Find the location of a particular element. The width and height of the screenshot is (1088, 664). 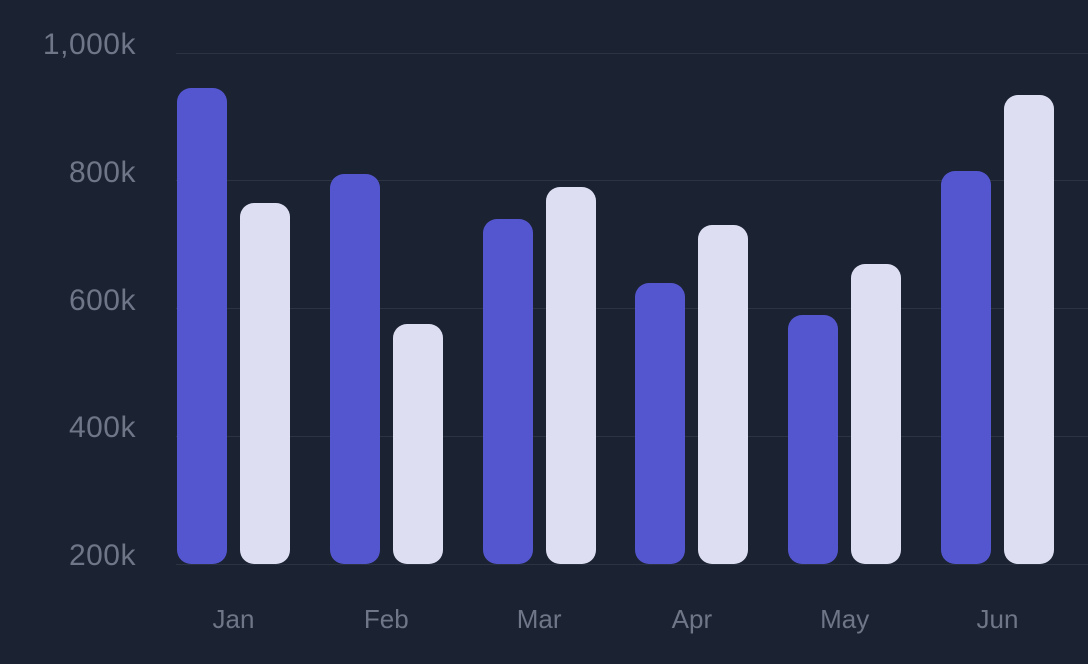

bar-jun-primary is located at coordinates (966, 367).